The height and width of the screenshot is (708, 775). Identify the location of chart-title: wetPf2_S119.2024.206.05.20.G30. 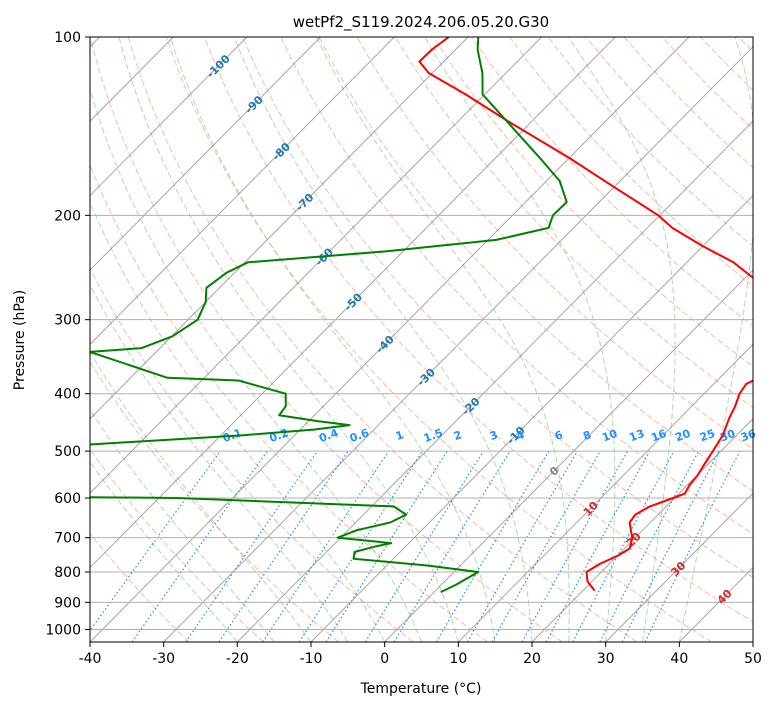
(421, 22).